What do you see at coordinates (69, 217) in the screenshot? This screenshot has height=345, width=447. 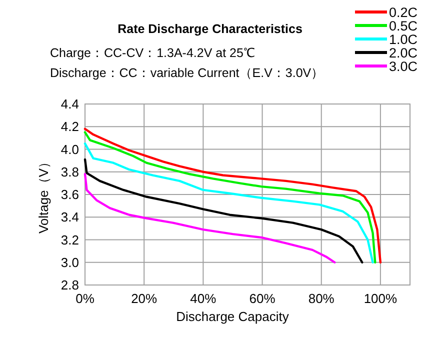 I see `y-tick-label: 3.4` at bounding box center [69, 217].